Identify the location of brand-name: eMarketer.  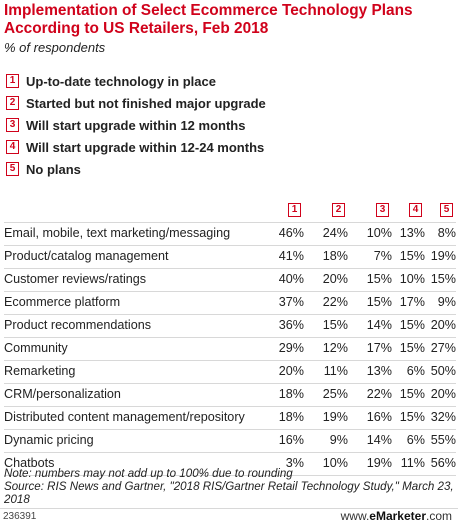
(397, 516).